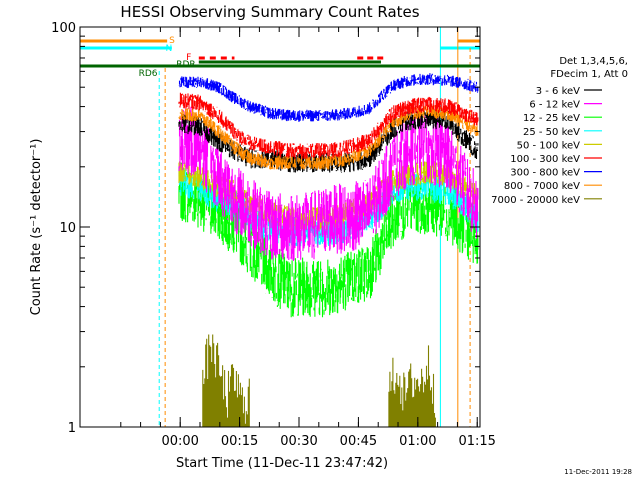 This screenshot has width=640, height=480. I want to click on rdr-flag-label: RDR, so click(185, 65).